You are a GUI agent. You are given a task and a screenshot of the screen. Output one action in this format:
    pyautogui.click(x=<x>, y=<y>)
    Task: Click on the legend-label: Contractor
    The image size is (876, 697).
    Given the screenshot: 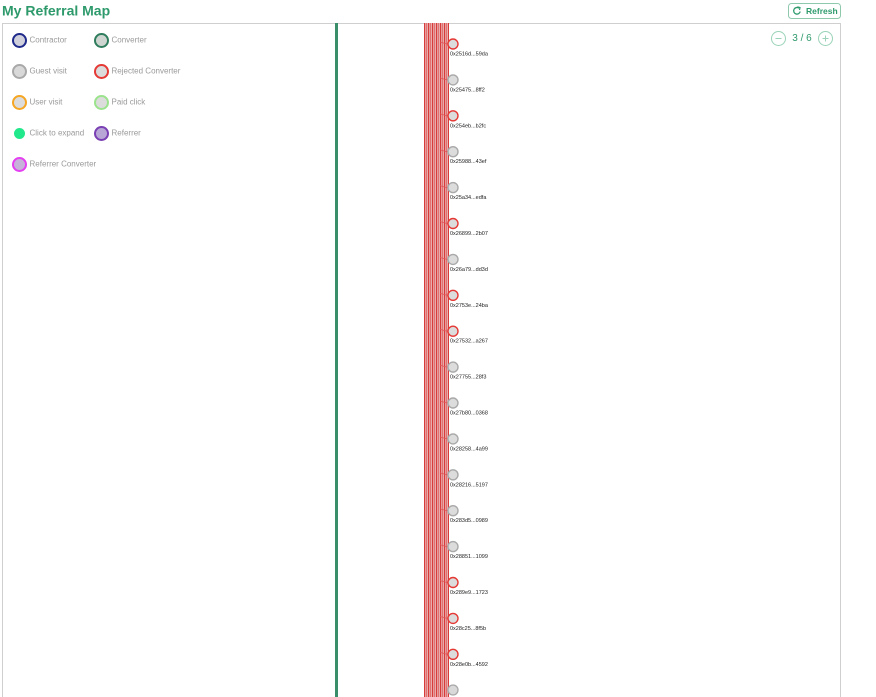 What is the action you would take?
    pyautogui.click(x=49, y=40)
    